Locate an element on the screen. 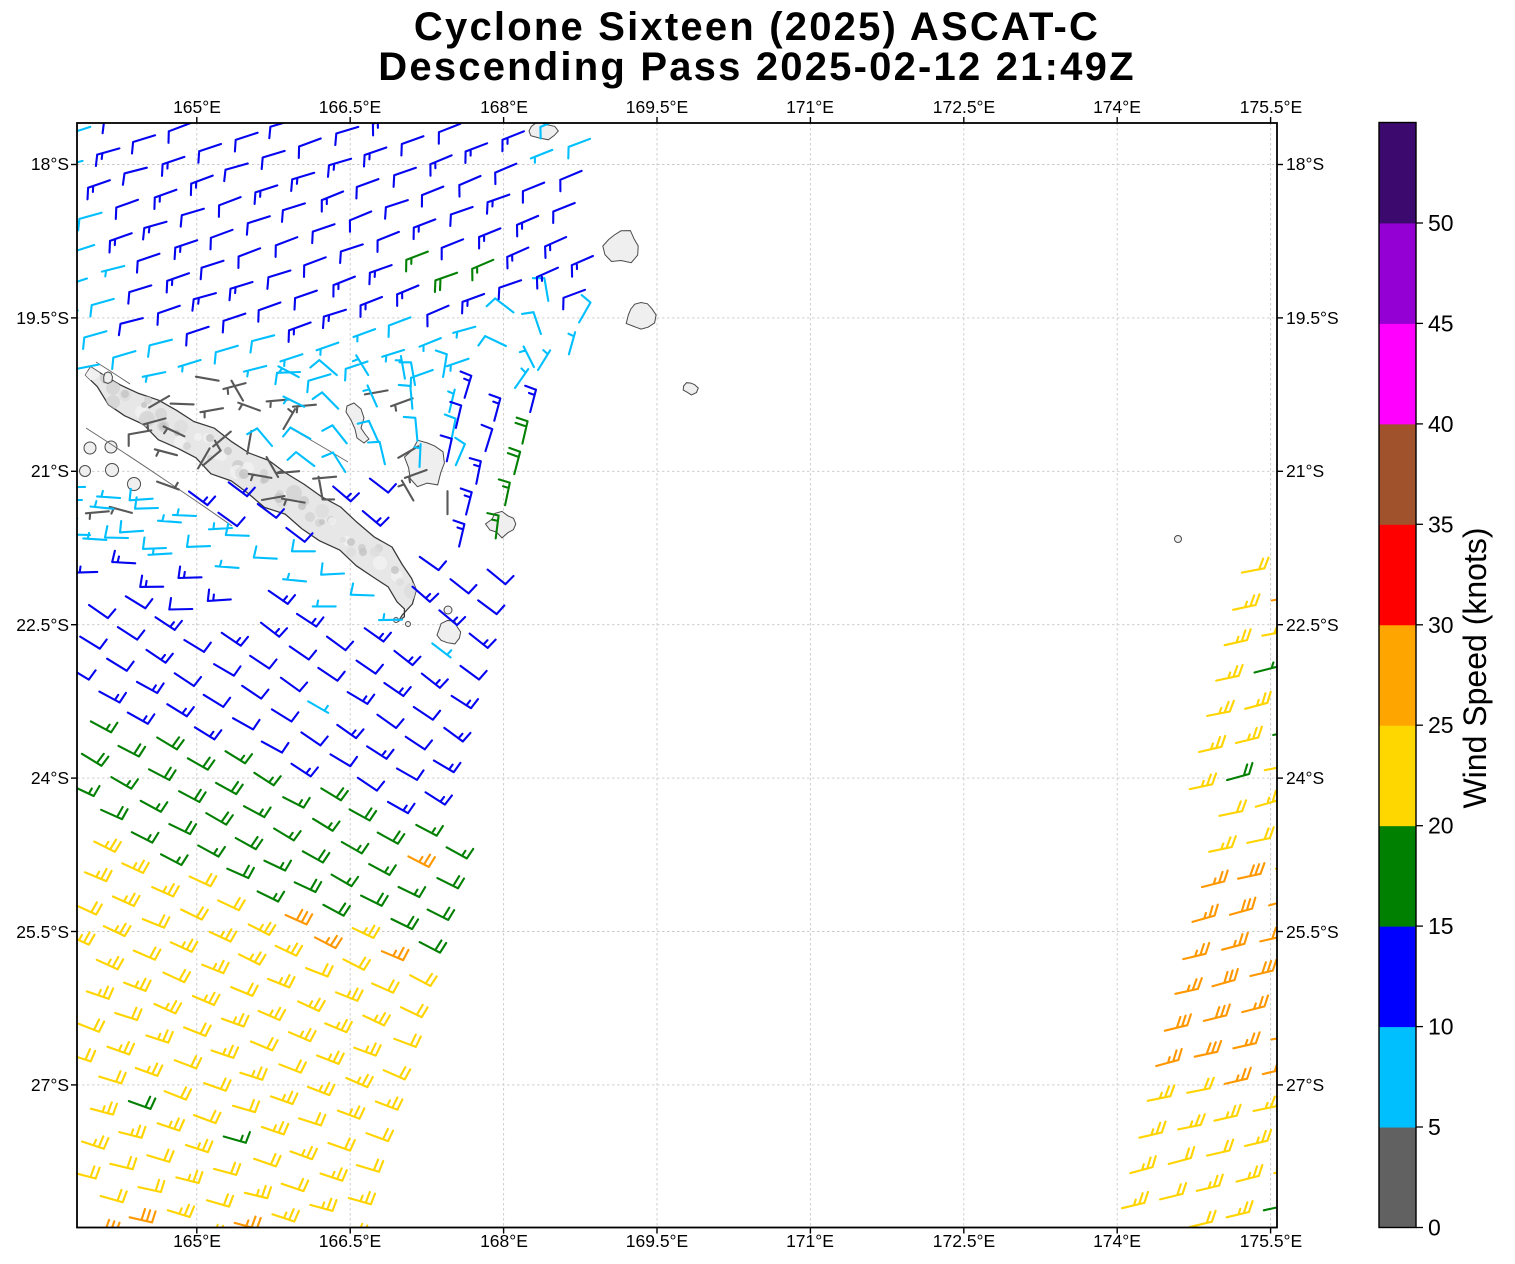 This screenshot has width=1515, height=1264. svg-text: 30 is located at coordinates (1441, 625).